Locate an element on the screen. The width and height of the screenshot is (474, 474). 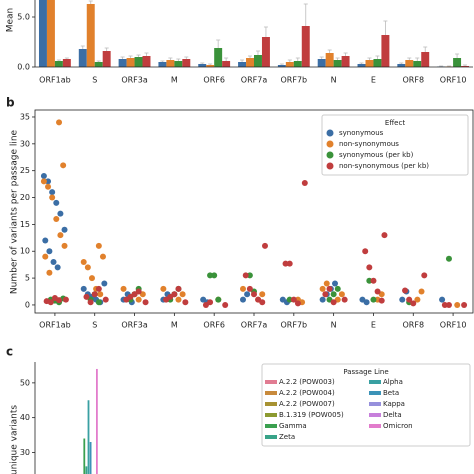
legend-title: Effect is located at coordinates (395, 123).